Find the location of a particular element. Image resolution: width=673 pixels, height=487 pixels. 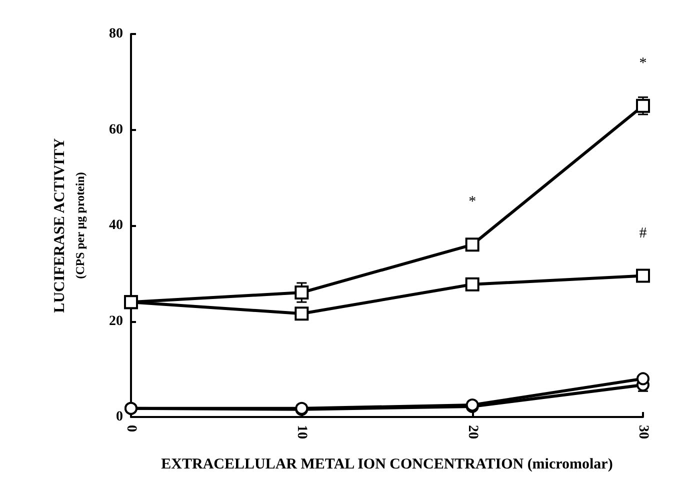

x-tick-label: 30 is located at coordinates (643, 432).